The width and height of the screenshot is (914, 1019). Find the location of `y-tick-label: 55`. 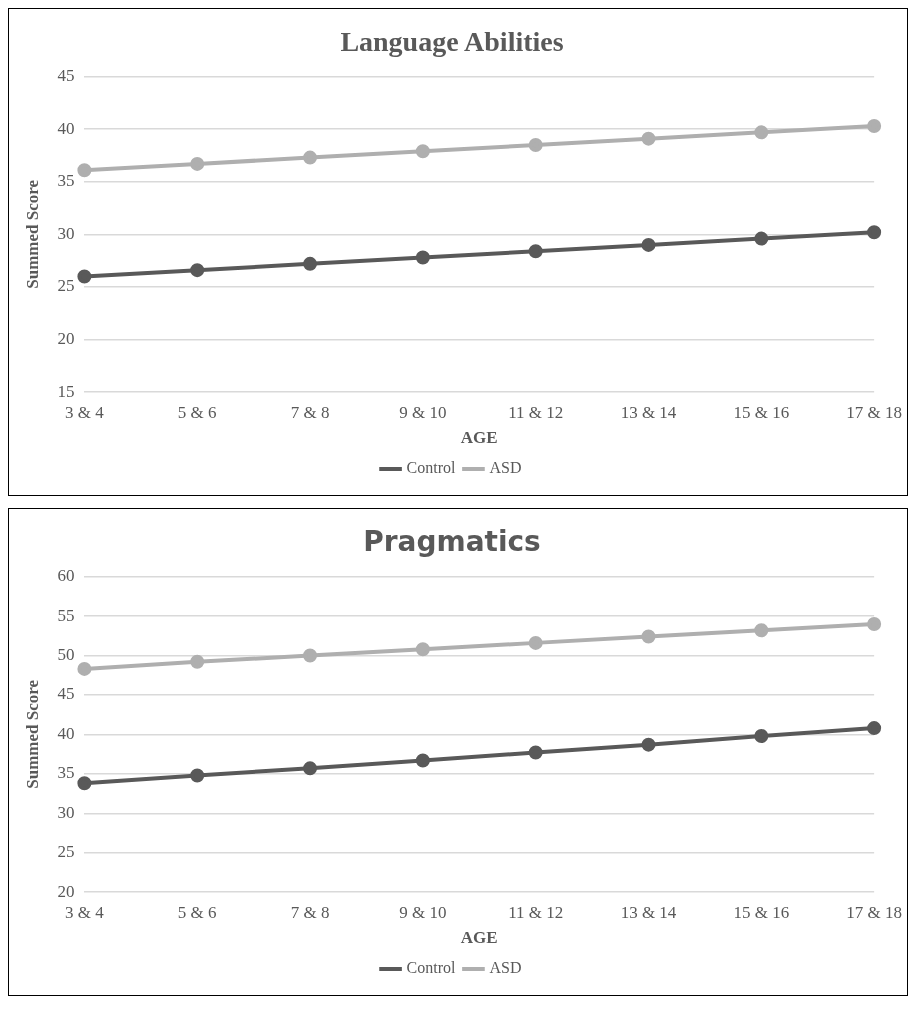

y-tick-label: 55 is located at coordinates (66, 615).